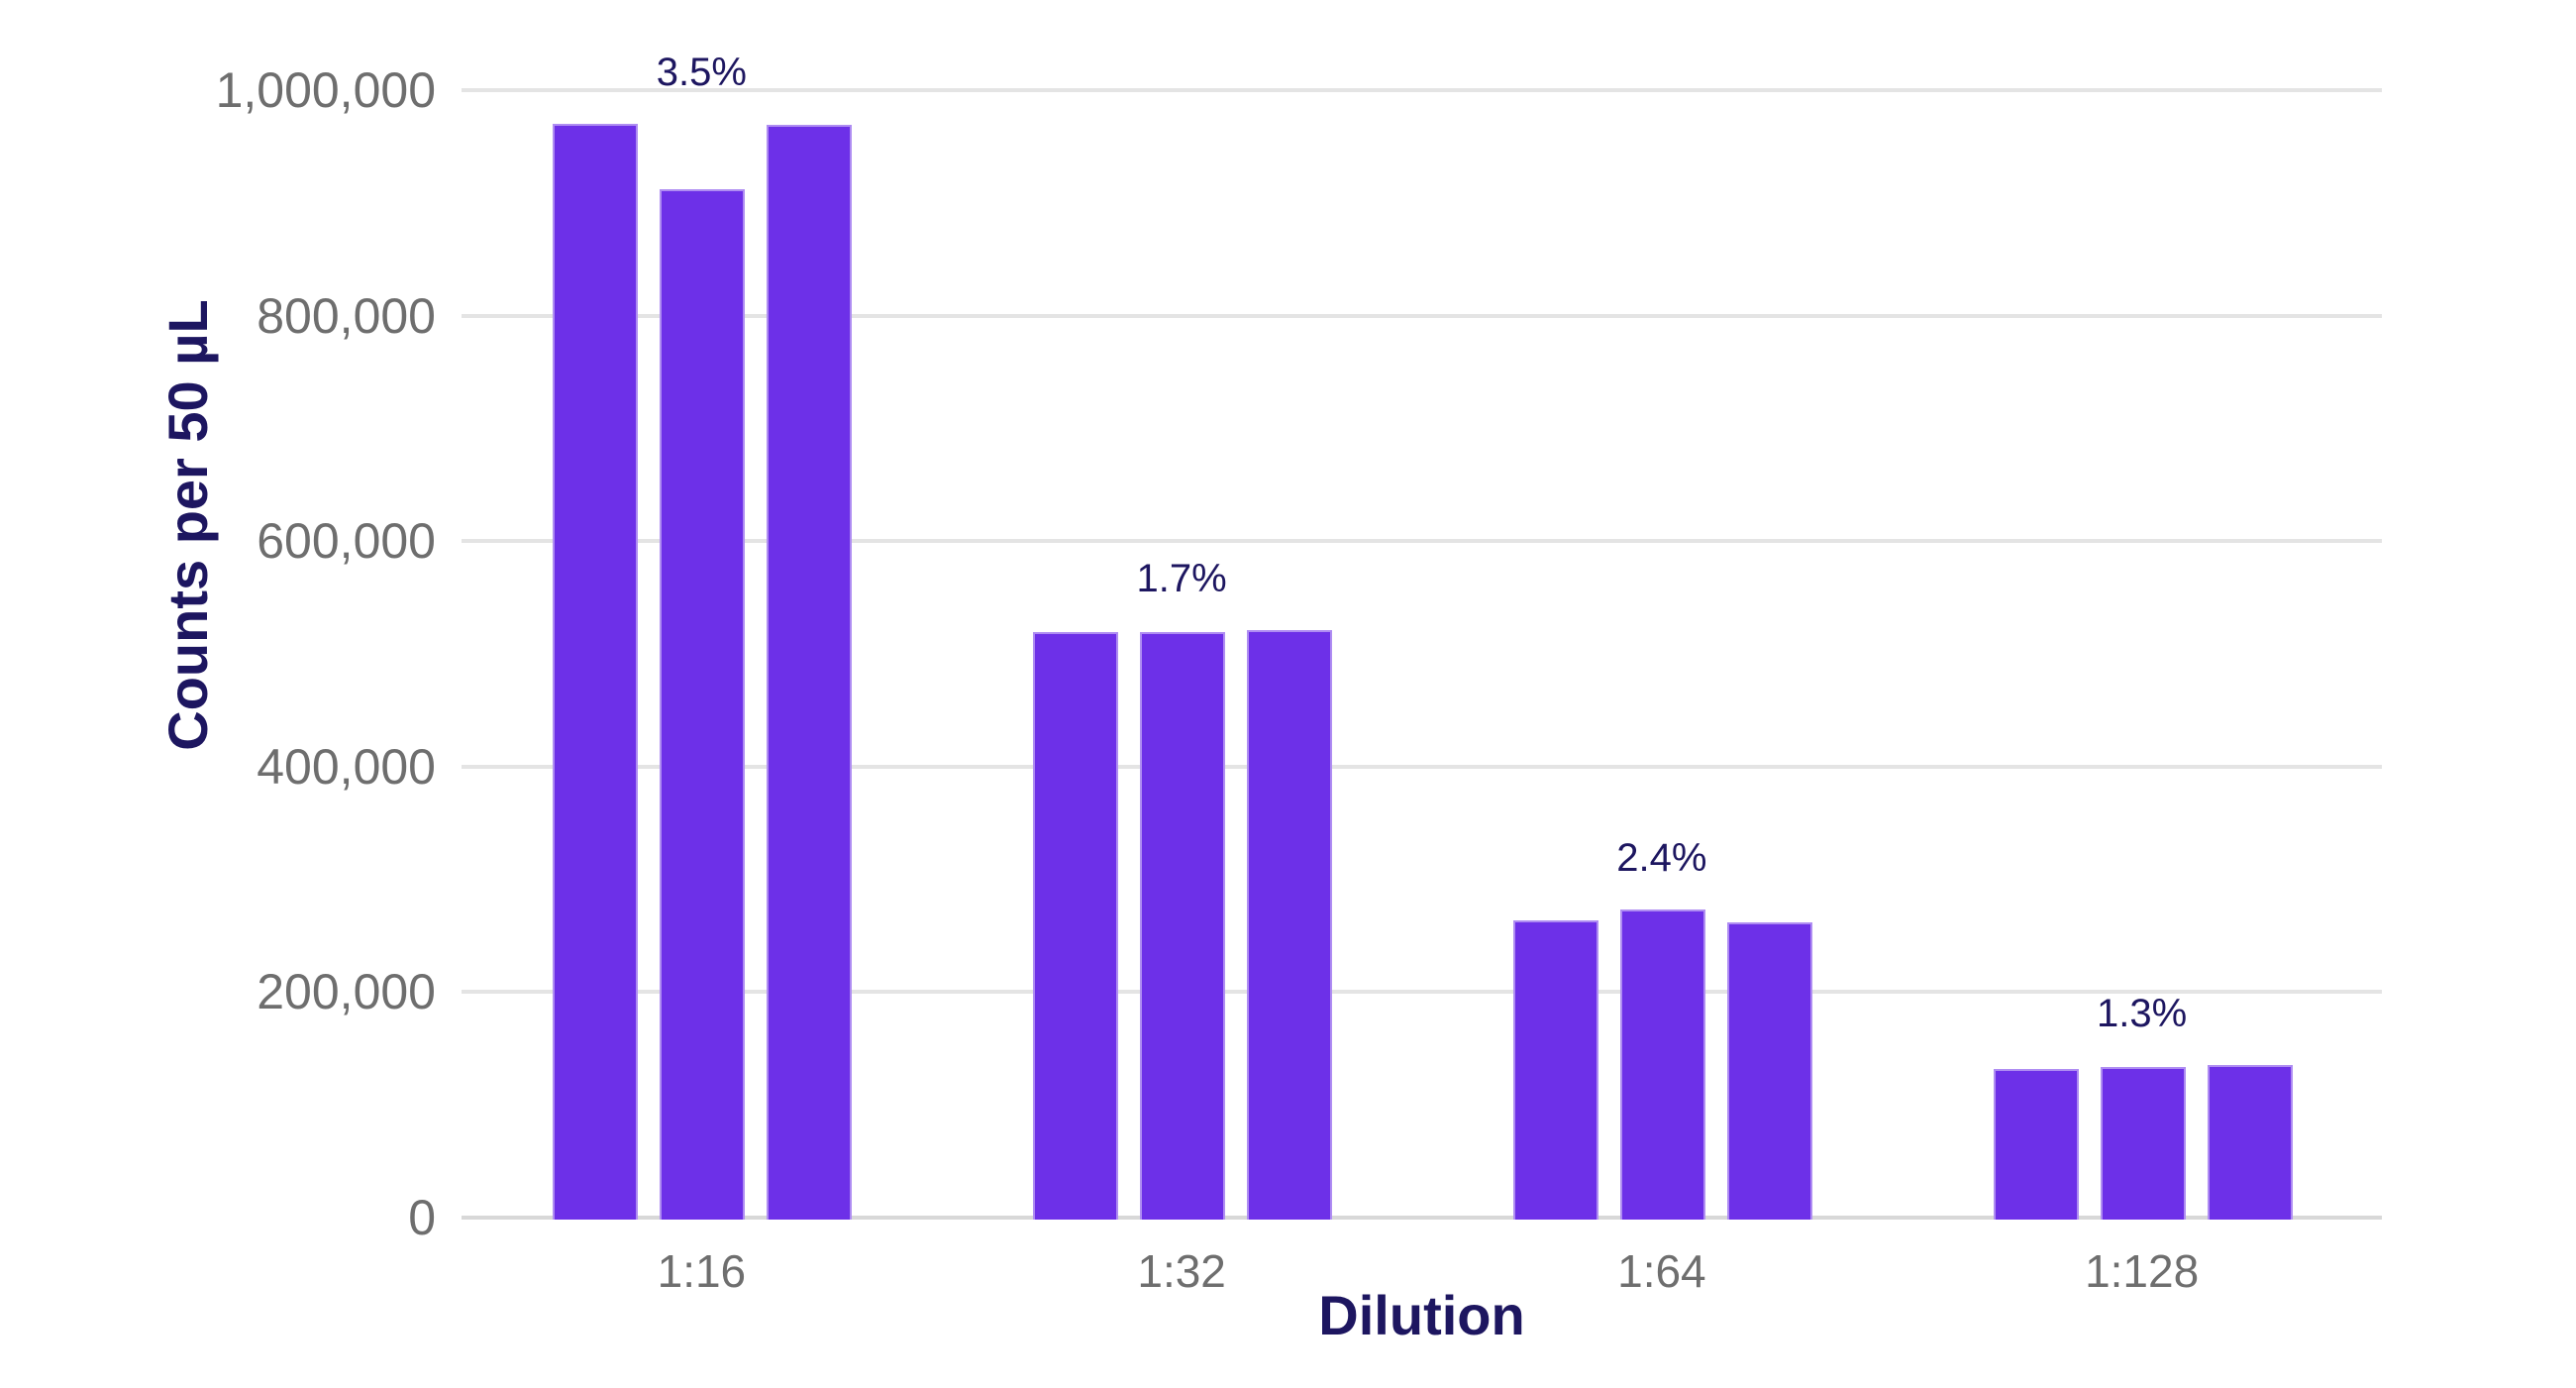  What do you see at coordinates (1662, 1064) in the screenshot?
I see `bar-1:64-2` at bounding box center [1662, 1064].